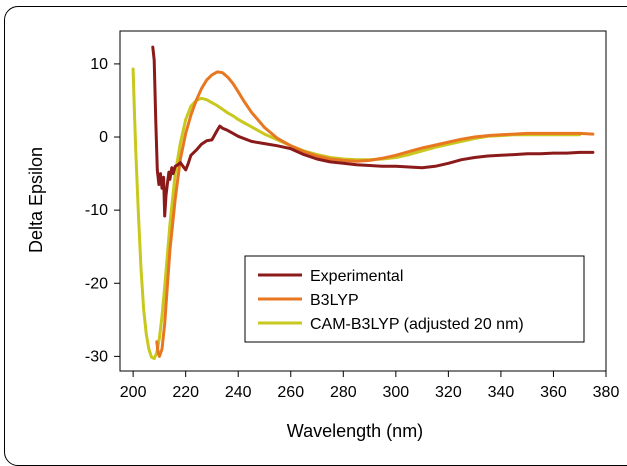  What do you see at coordinates (96, 356) in the screenshot?
I see `y-tick-label: -30` at bounding box center [96, 356].